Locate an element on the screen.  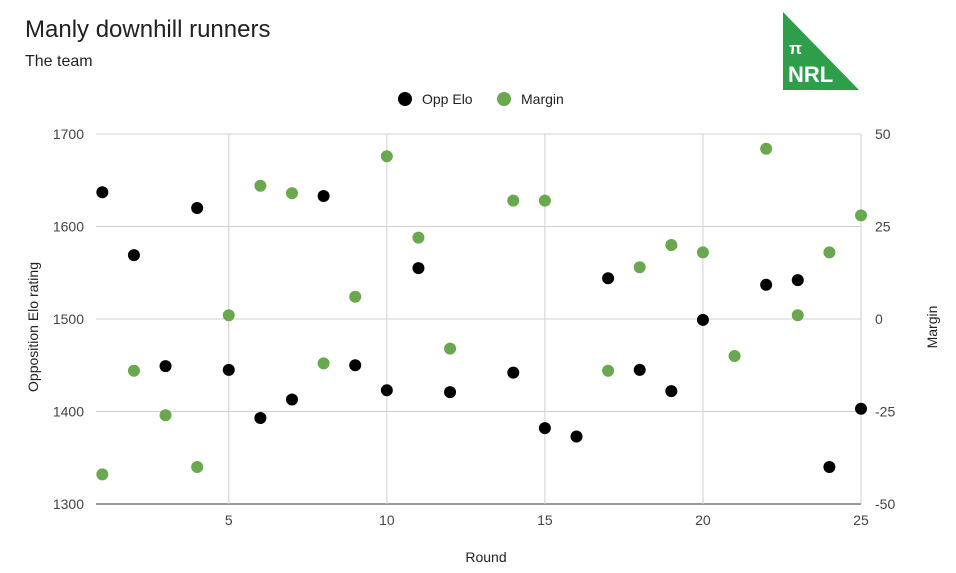
nrl-logo: π NRL is located at coordinates (821, 51).